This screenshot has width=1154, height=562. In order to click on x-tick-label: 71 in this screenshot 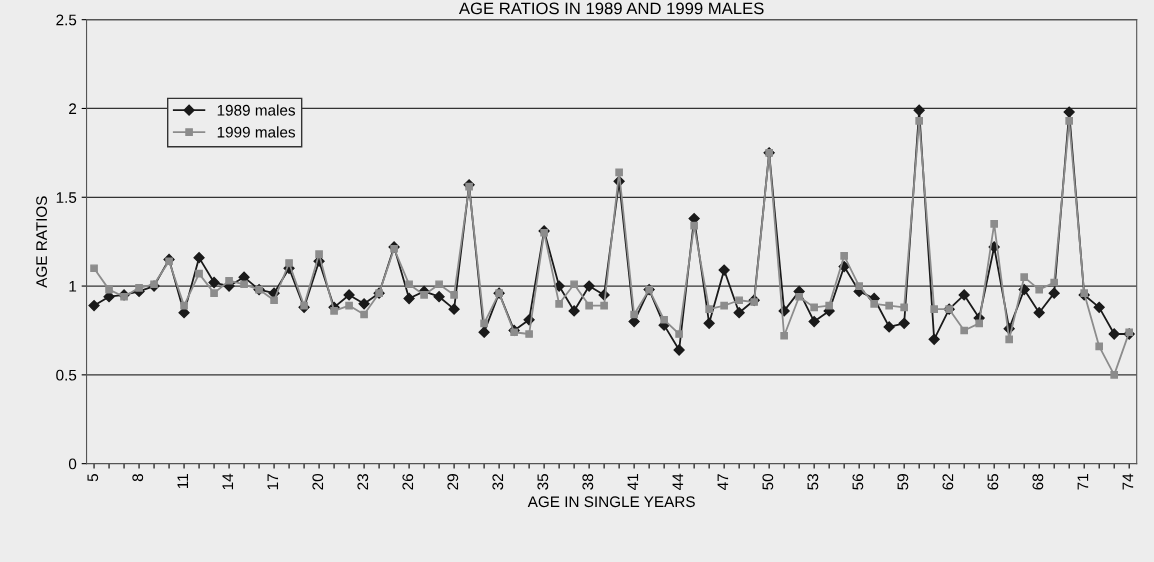, I will do `click(1083, 482)`.